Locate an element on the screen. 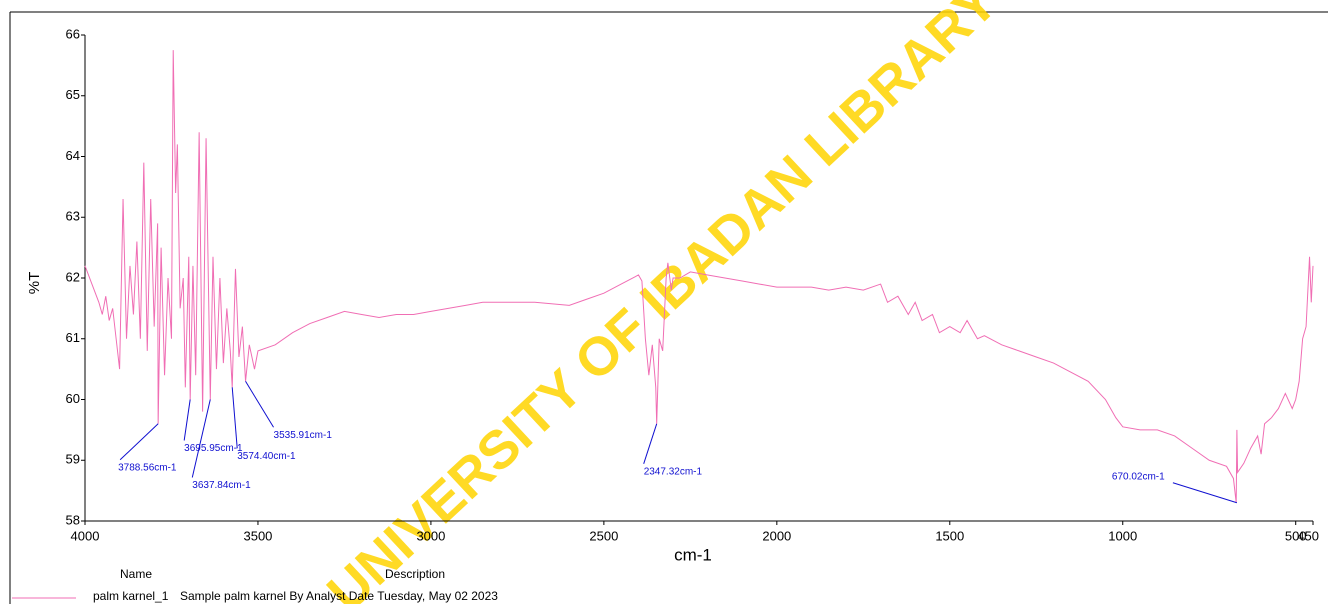  x-tick-label: 500 is located at coordinates (1296, 535).